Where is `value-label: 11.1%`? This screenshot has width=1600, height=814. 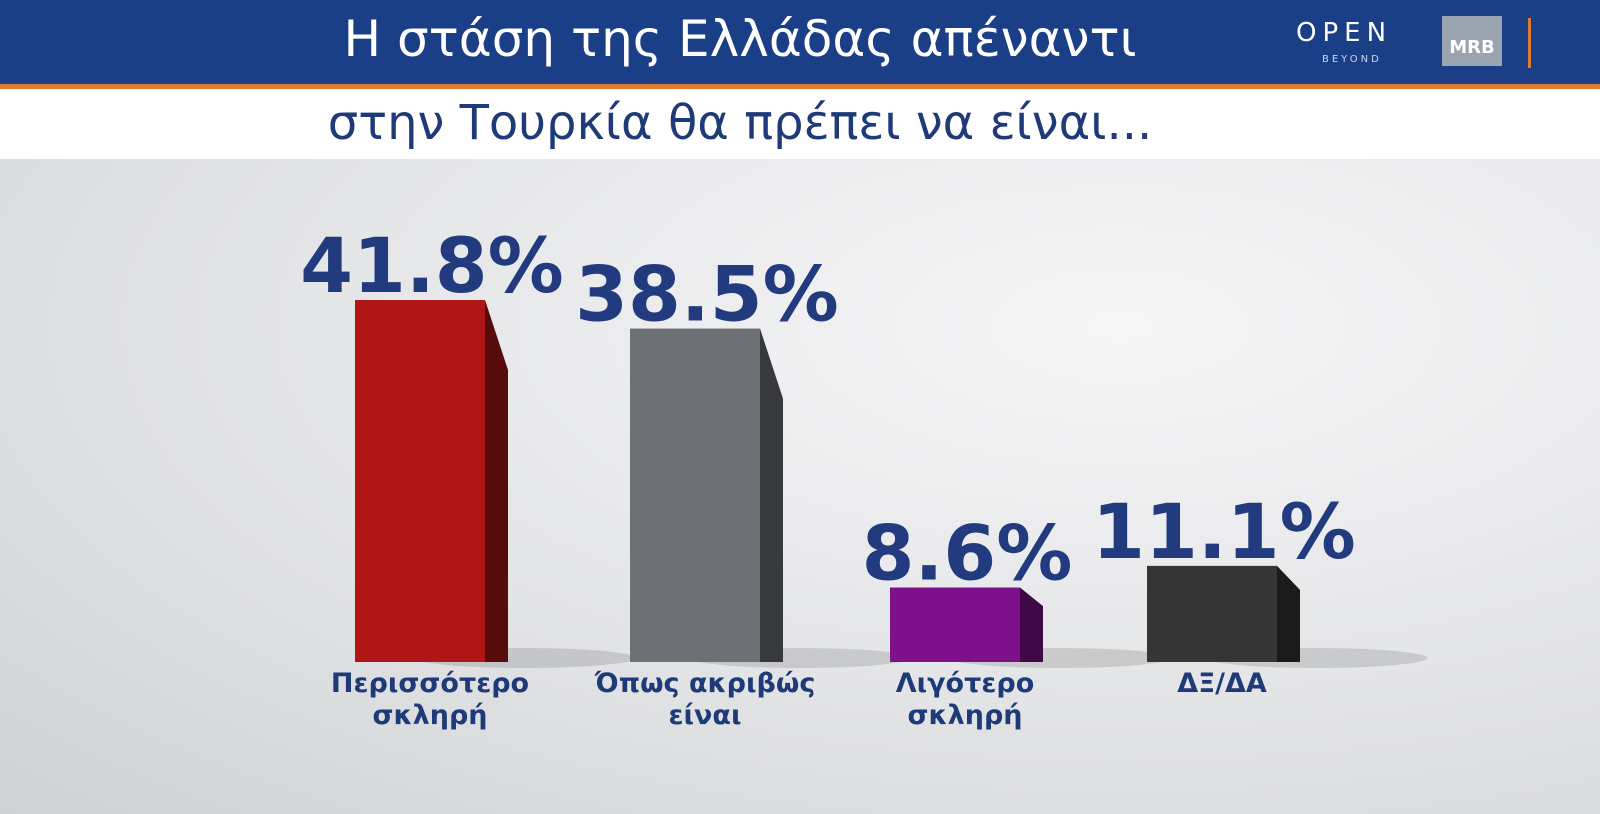
value-label: 11.1% is located at coordinates (1224, 531).